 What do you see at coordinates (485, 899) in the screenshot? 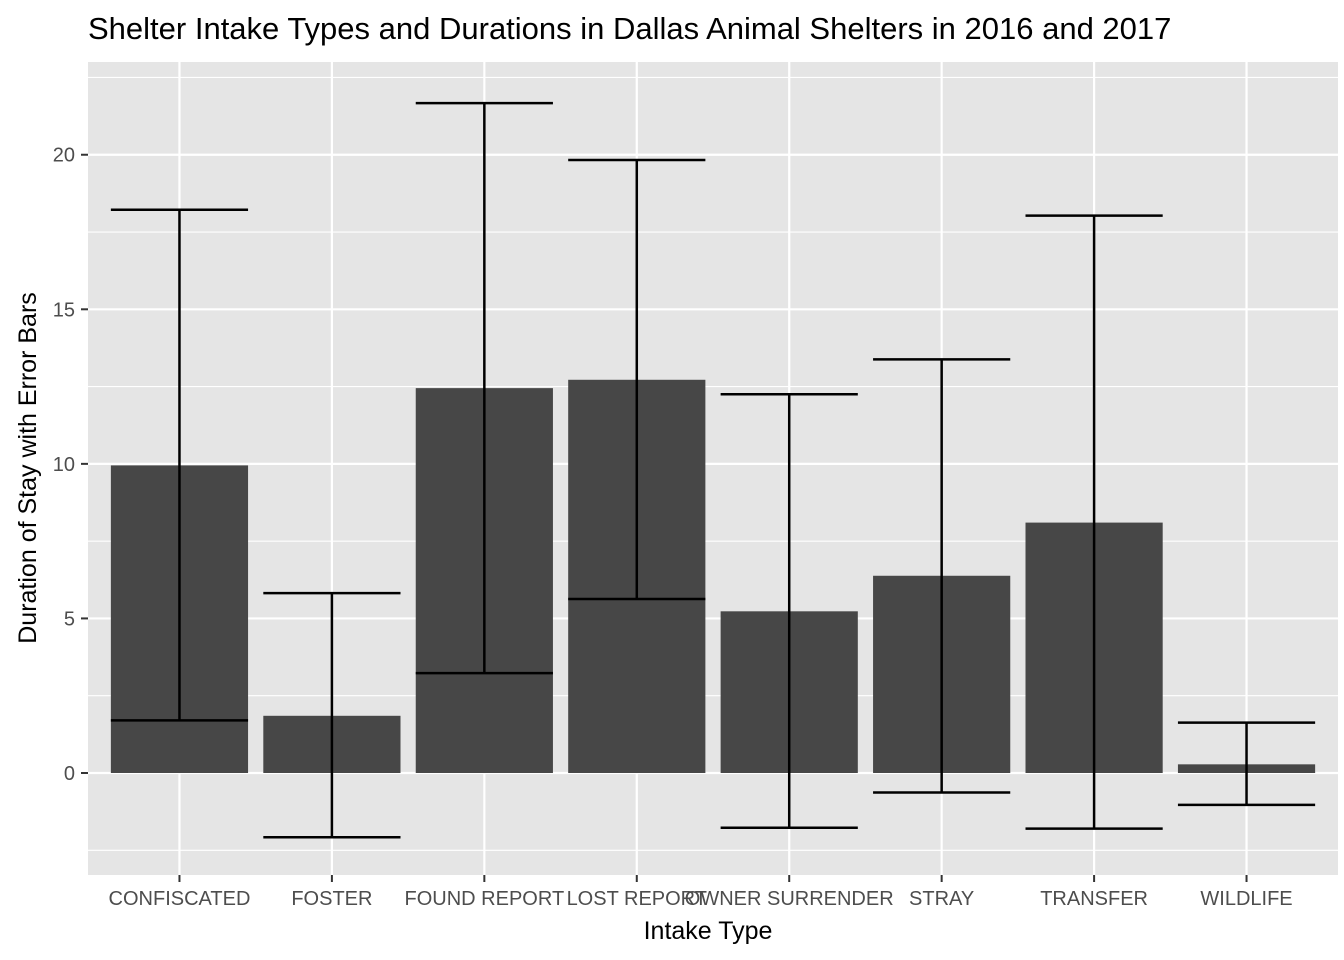
I see `x-tick-label: FOUND REPORT` at bounding box center [485, 899].